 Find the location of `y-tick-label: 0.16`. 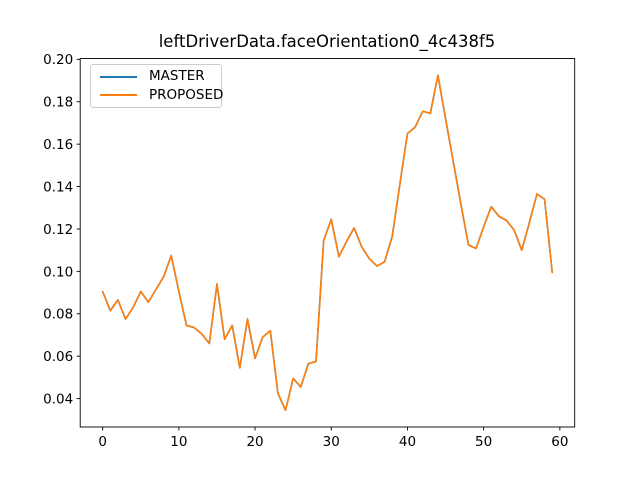

y-tick-label: 0.16 is located at coordinates (58, 145).